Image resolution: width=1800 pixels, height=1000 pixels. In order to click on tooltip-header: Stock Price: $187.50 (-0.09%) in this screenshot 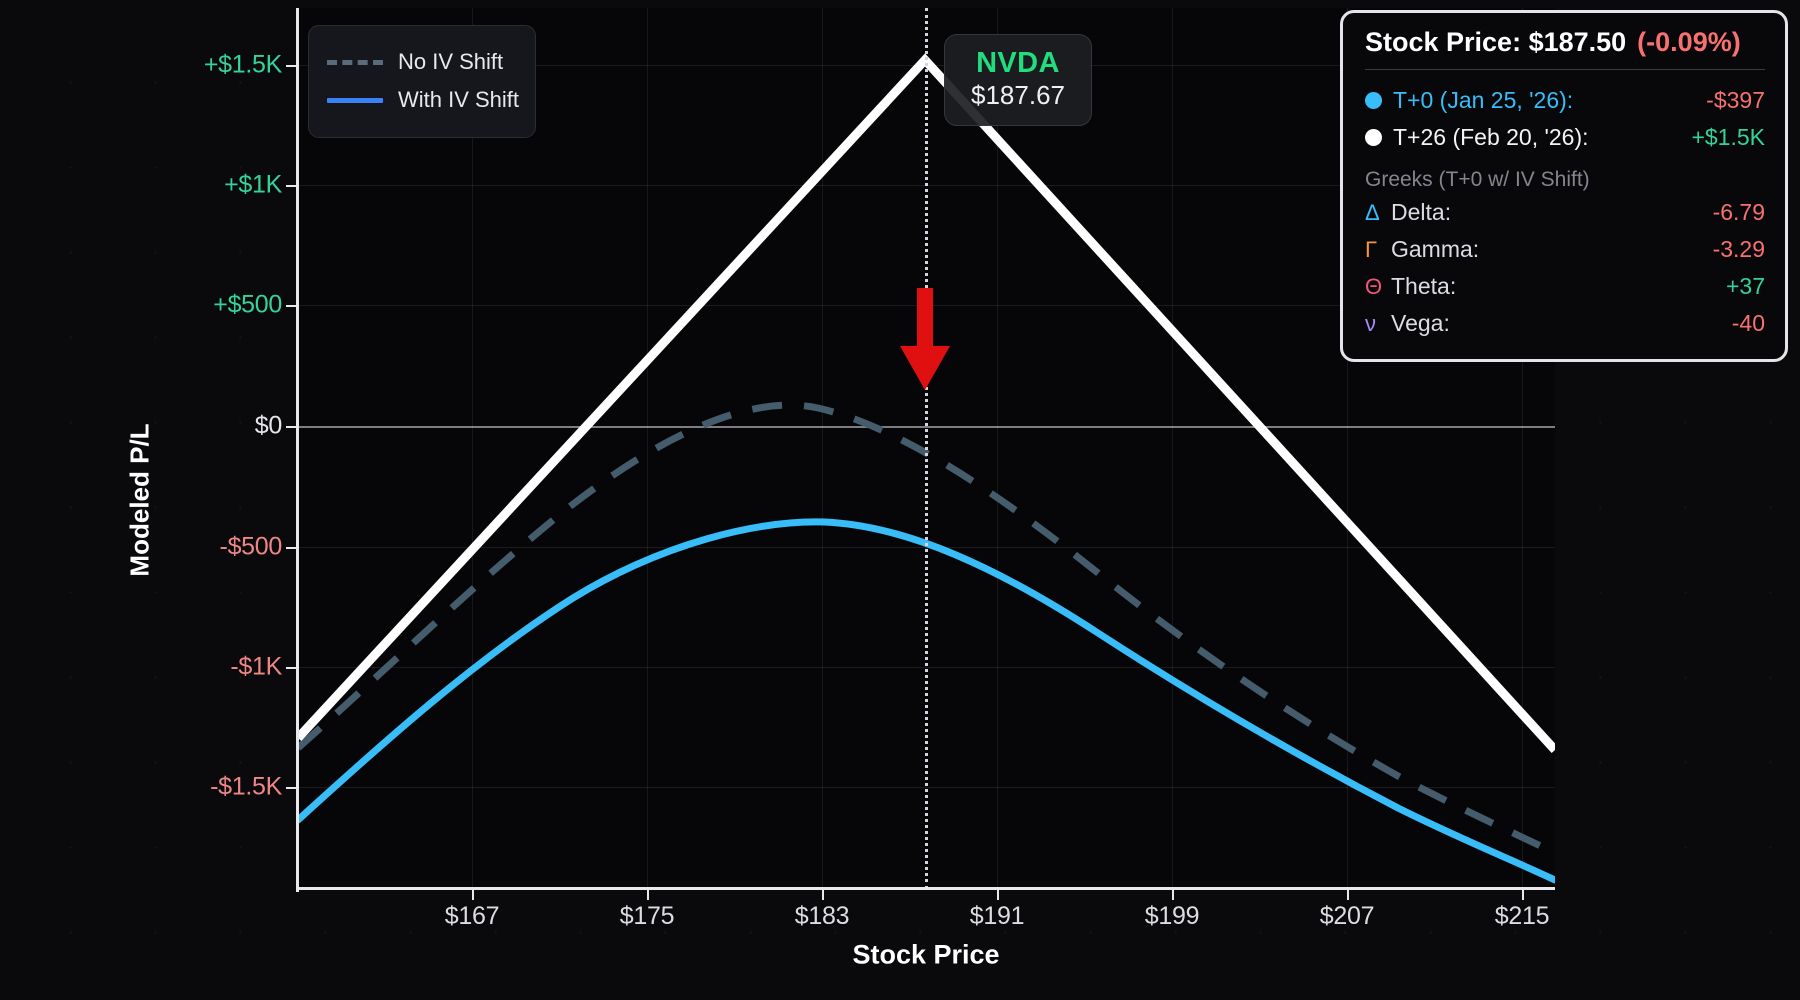, I will do `click(1565, 42)`.